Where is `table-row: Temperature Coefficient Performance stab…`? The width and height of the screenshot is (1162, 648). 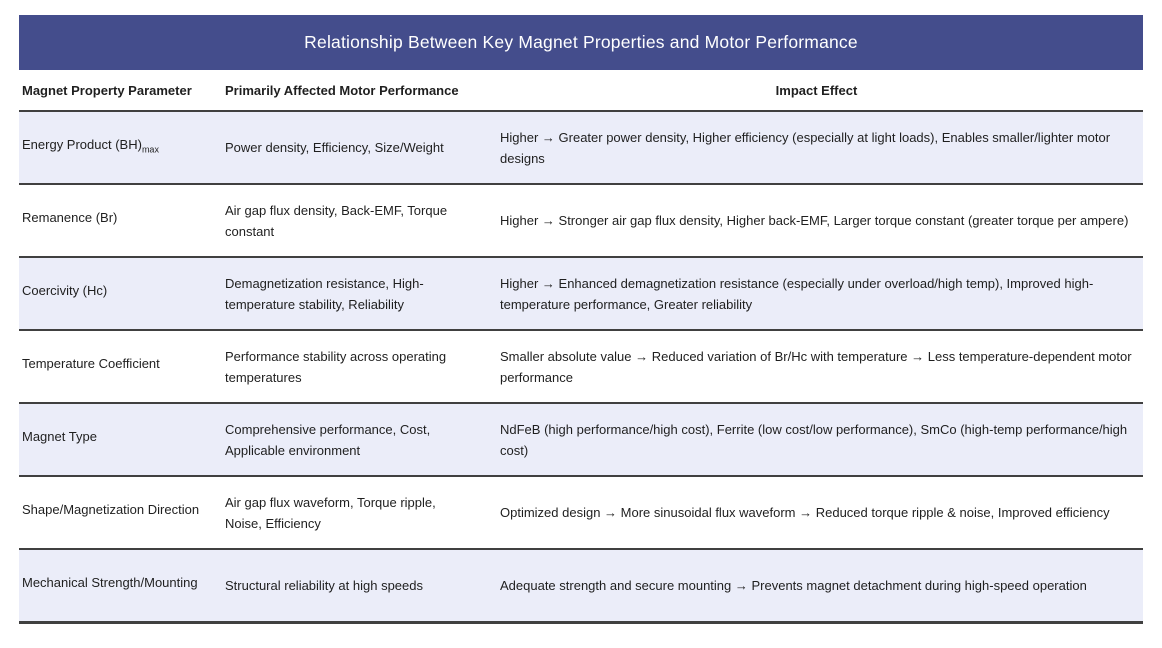
table-row: Temperature Coefficient Performance stab… is located at coordinates (581, 367).